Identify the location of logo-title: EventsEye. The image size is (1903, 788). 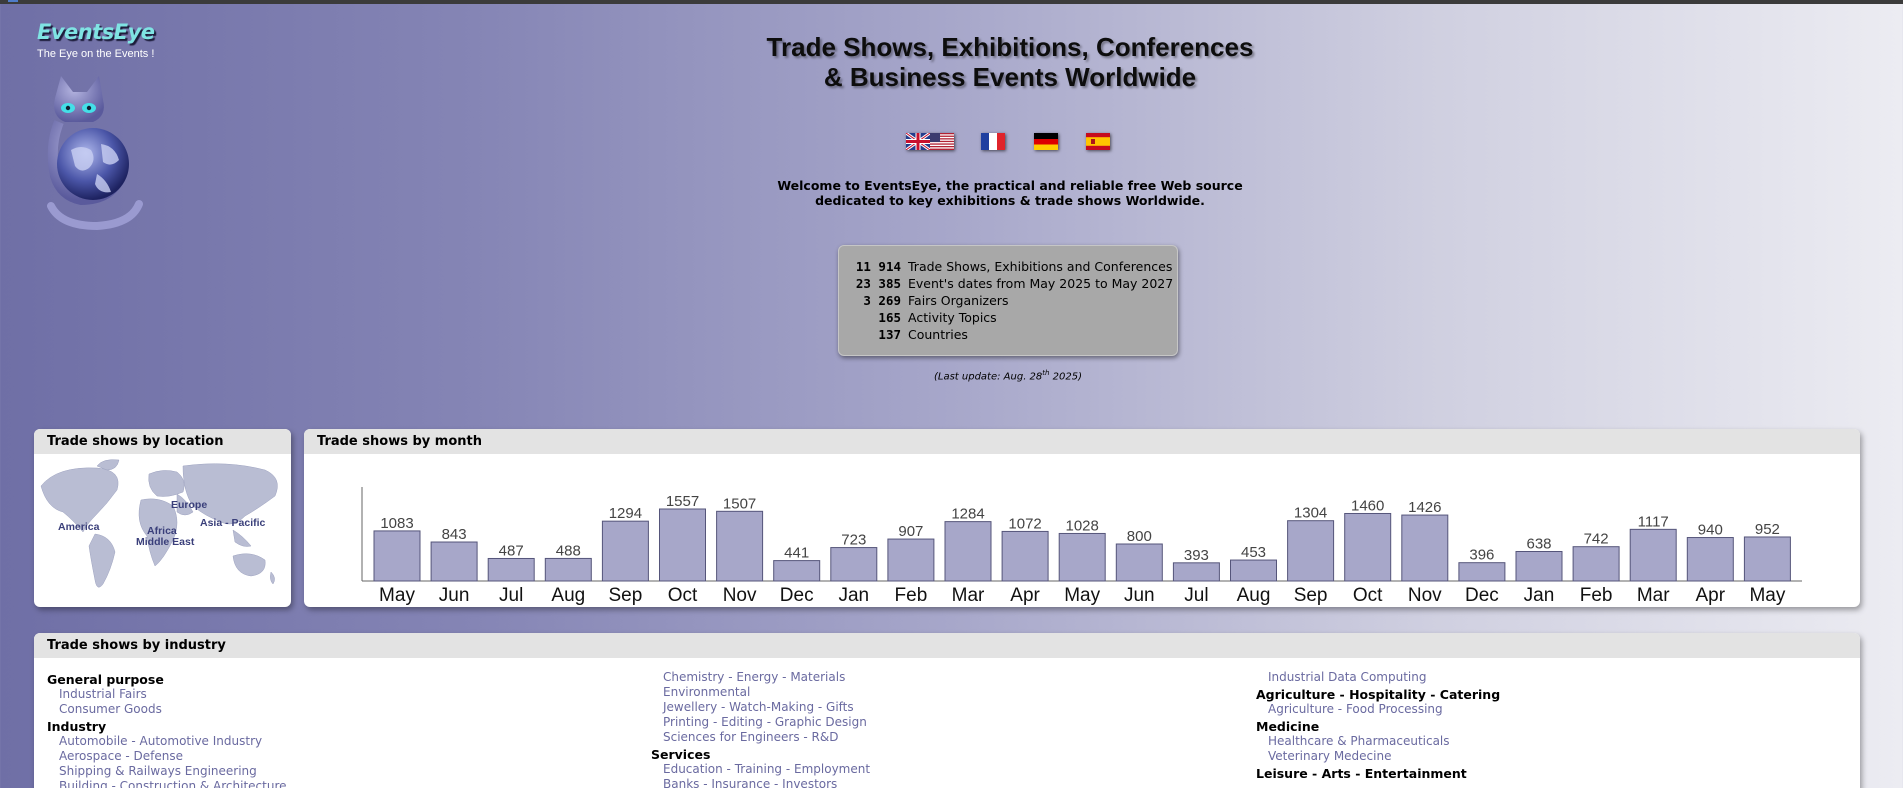
(96, 32).